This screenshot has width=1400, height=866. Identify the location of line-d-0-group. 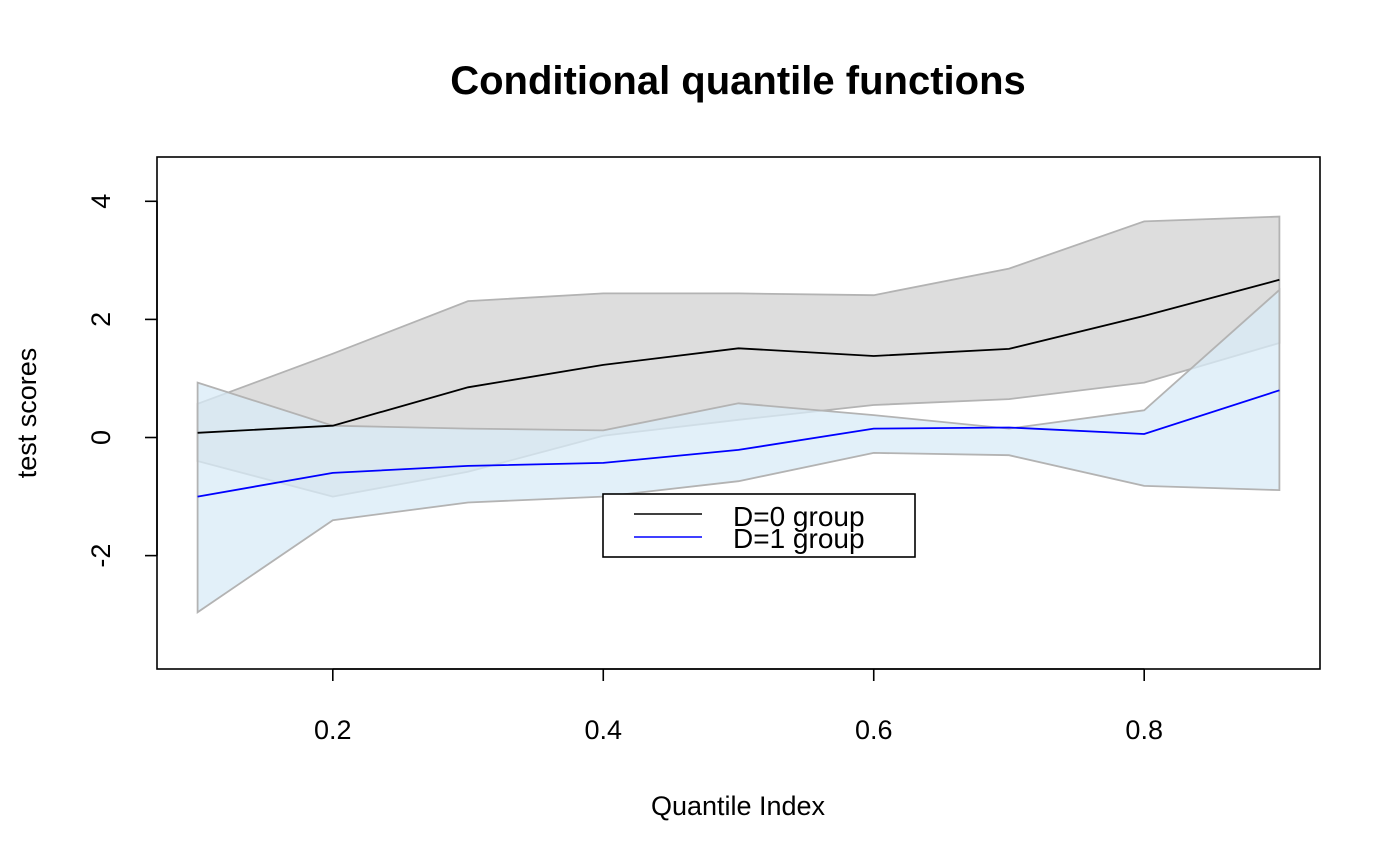
(738, 356).